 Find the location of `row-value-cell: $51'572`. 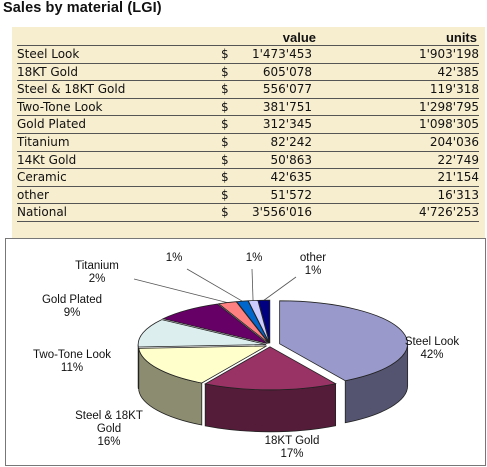

row-value-cell: $51'572 is located at coordinates (269, 194).